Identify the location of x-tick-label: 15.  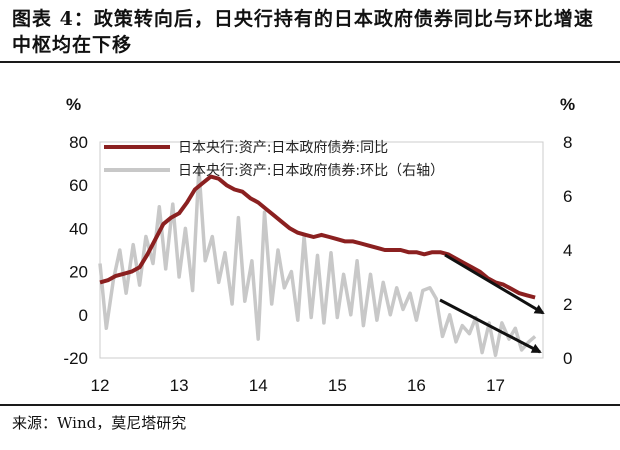
(337, 385).